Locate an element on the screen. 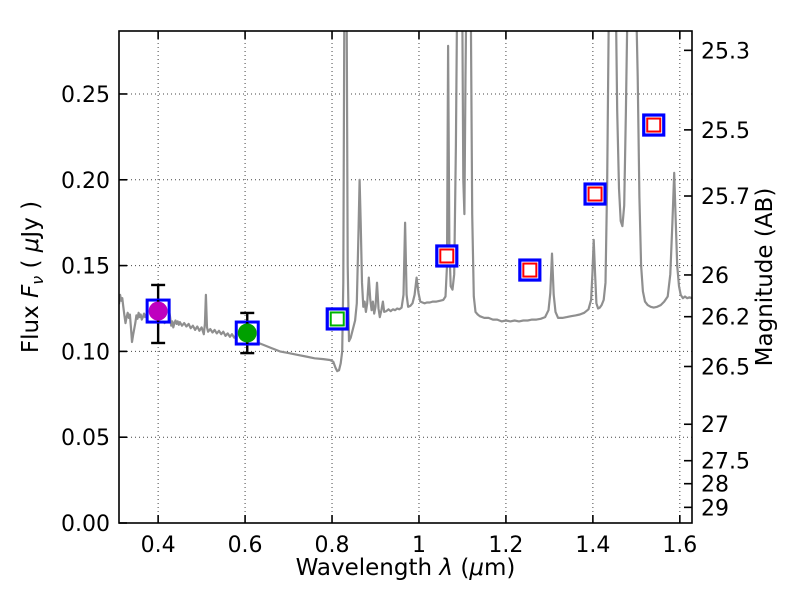 The width and height of the screenshot is (800, 600). y-right-tick-label: 25.5 is located at coordinates (725, 131).